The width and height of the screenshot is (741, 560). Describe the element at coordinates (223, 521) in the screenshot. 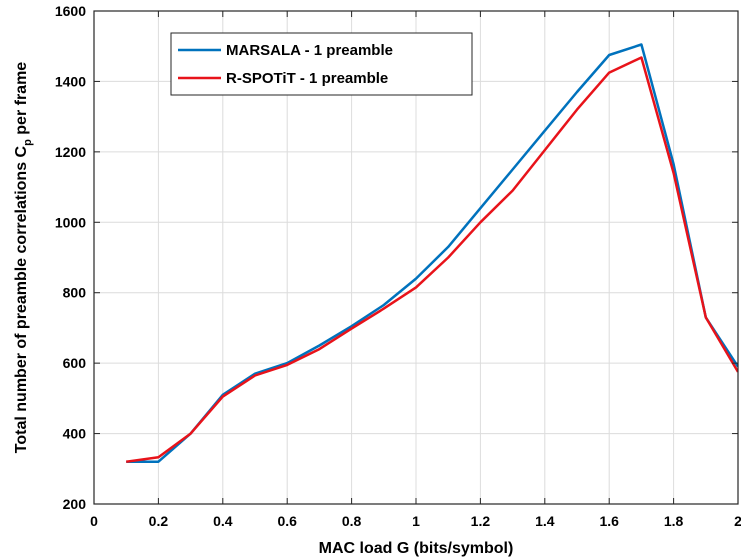

I see `x-tick-label: 0.4` at that location.